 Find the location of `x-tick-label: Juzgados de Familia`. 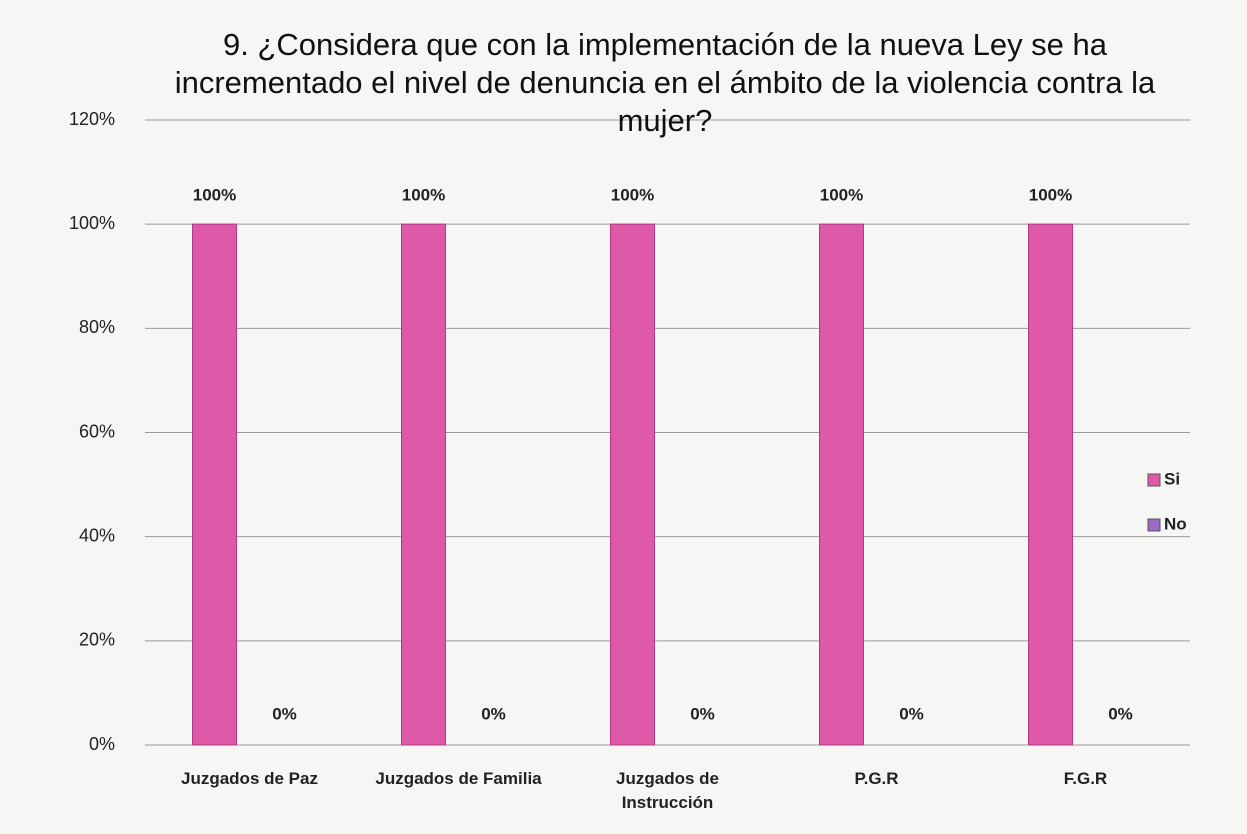

x-tick-label: Juzgados de Familia is located at coordinates (458, 778).